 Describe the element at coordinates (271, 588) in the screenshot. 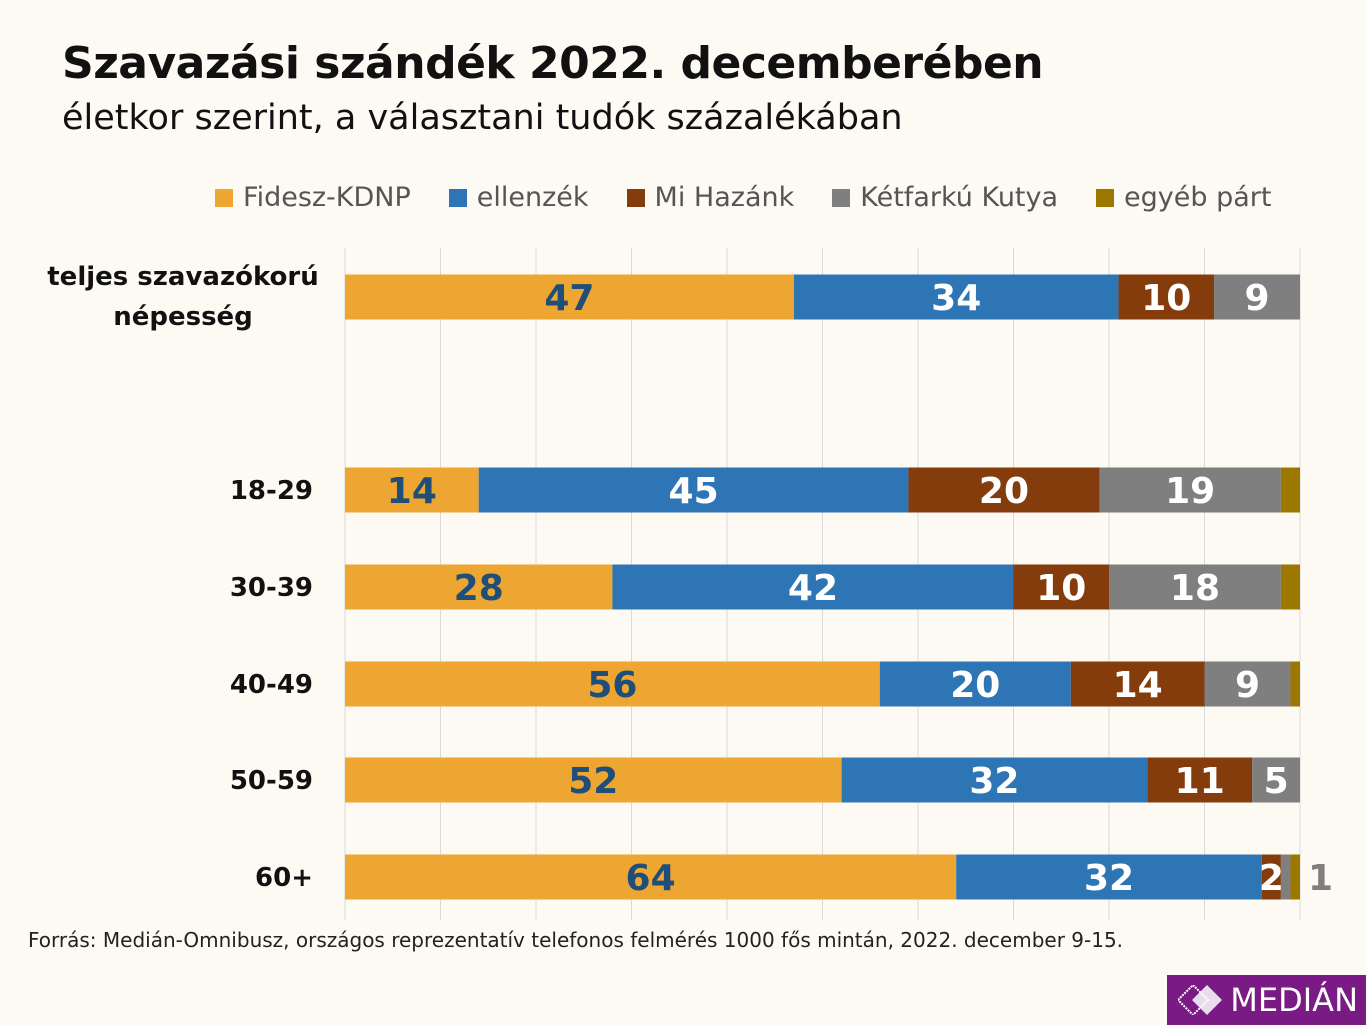

I see `category-label: 30-39` at that location.